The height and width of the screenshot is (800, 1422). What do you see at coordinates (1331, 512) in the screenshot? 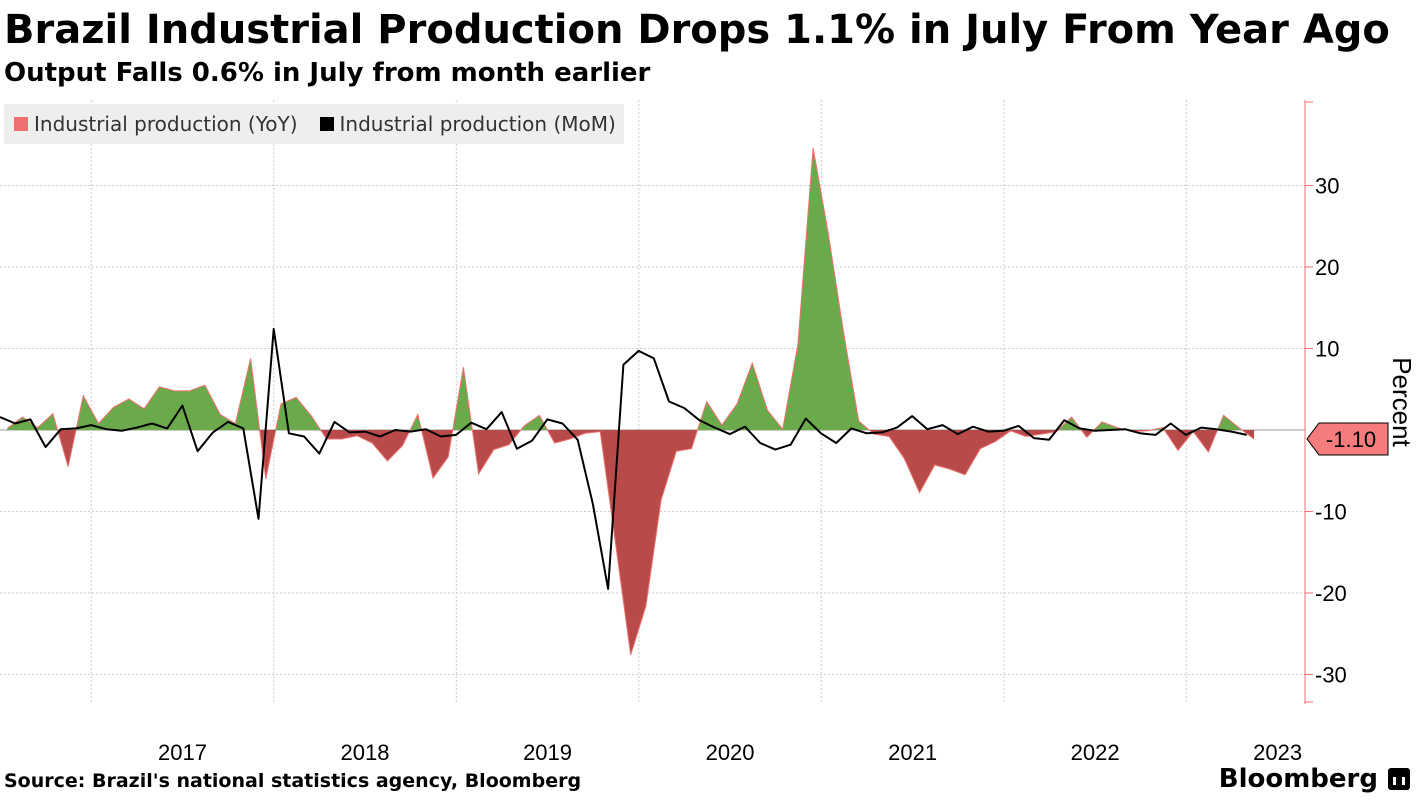
I see `y-tick-label: -10` at bounding box center [1331, 512].